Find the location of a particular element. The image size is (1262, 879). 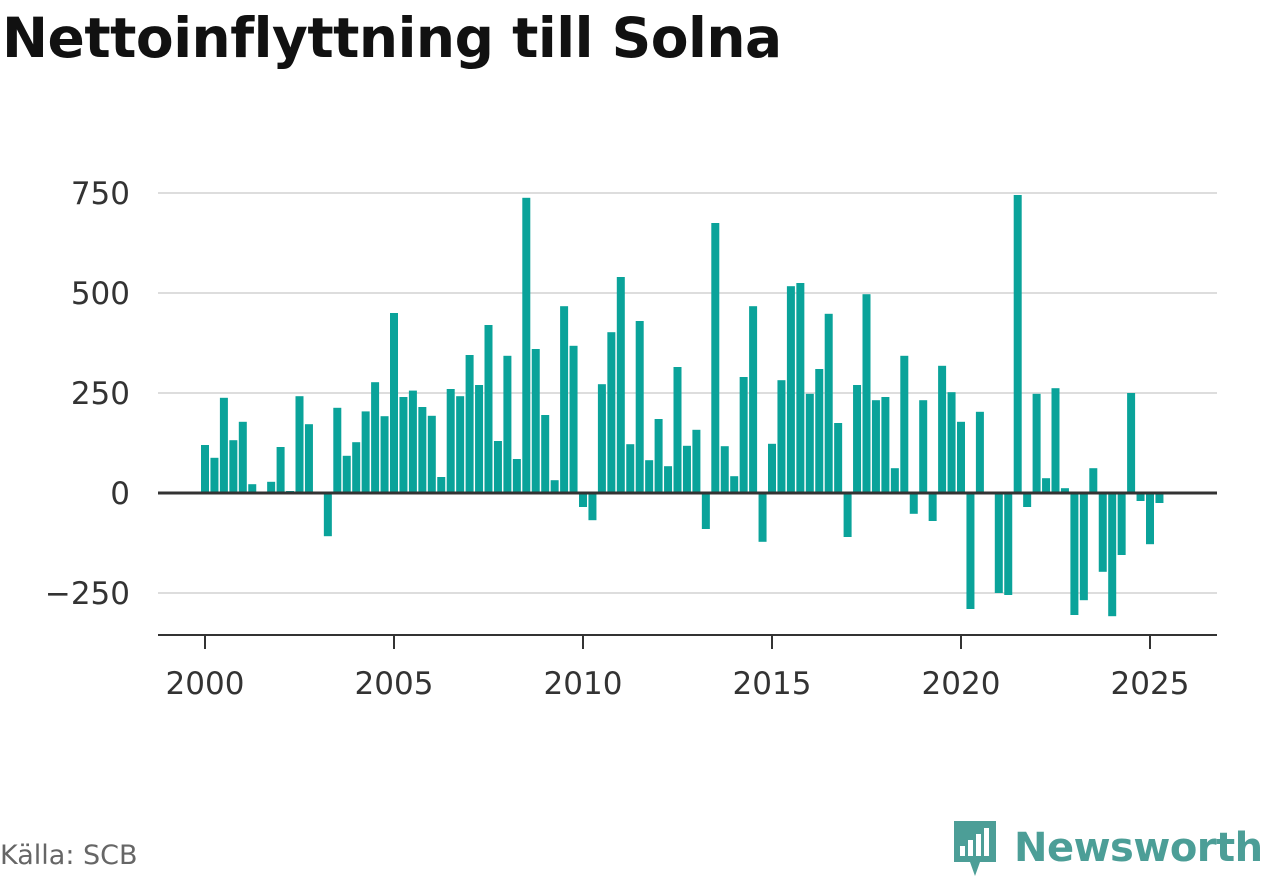

y-tick-label: 750 is located at coordinates (100, 194).